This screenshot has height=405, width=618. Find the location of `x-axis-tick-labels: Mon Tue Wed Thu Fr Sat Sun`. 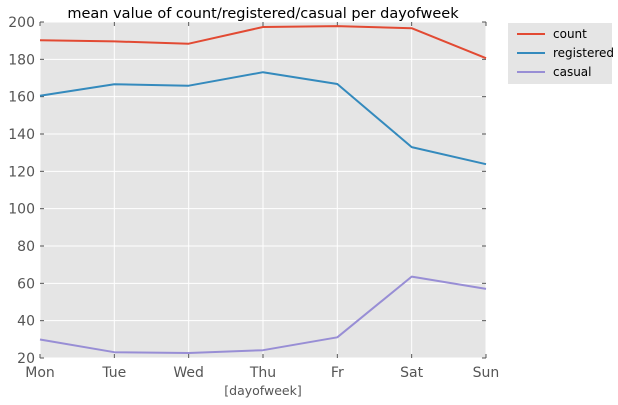

x-axis-tick-labels: Mon Tue Wed Thu Fr Sat Sun is located at coordinates (262, 373).